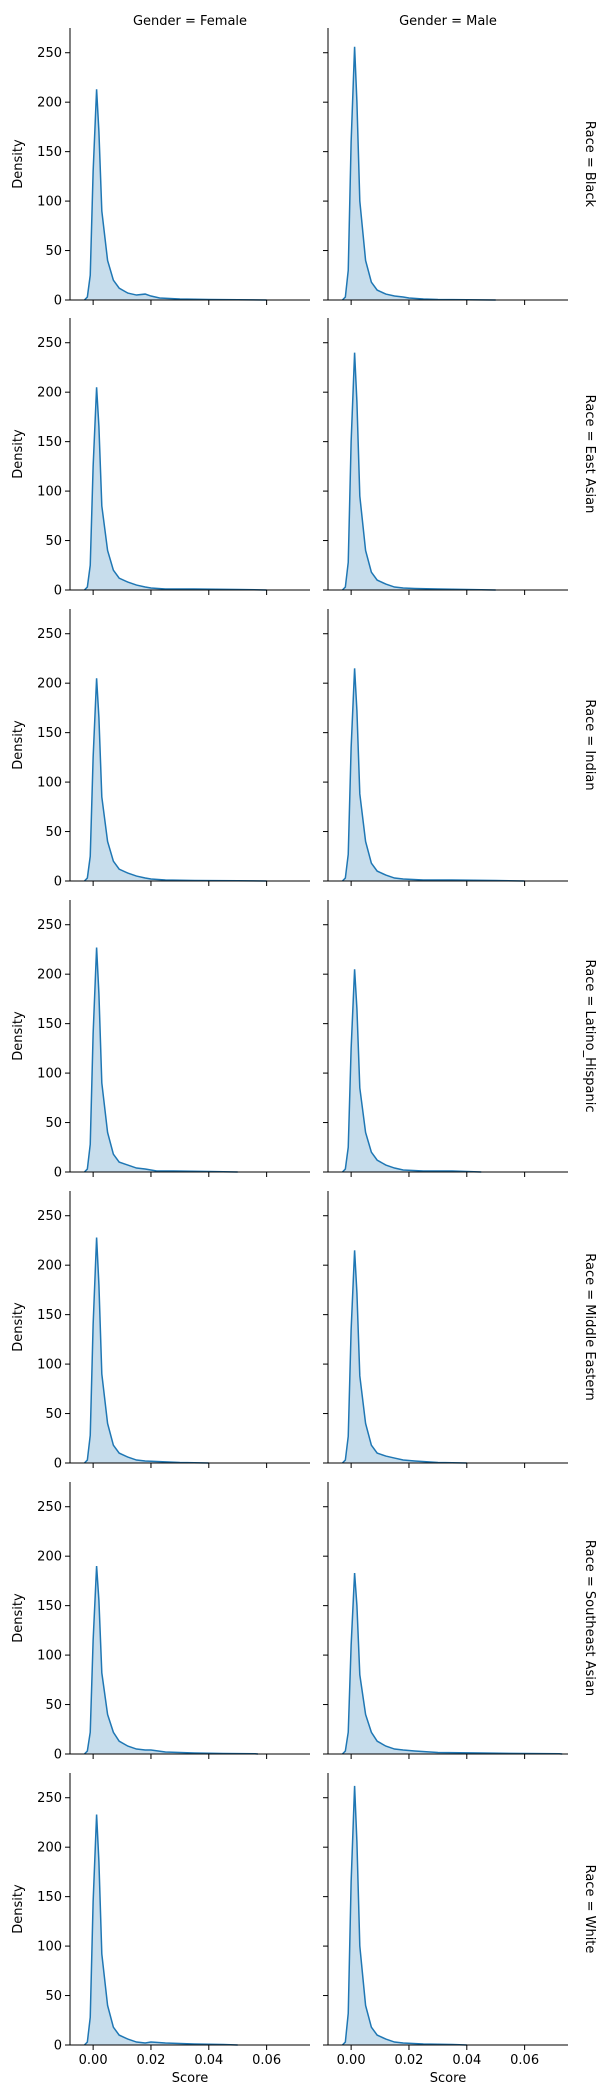 The image size is (600, 2100). What do you see at coordinates (589, 1618) in the screenshot?
I see `row-title: Race = Southeast Asian` at bounding box center [589, 1618].